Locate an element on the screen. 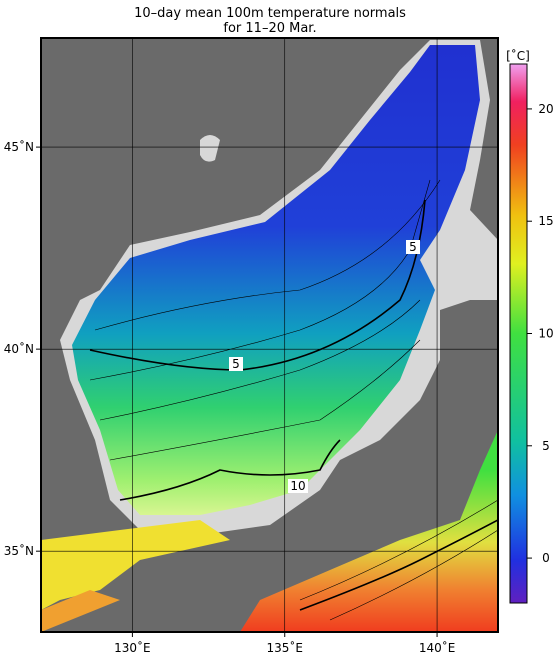  island is located at coordinates (210, 148).